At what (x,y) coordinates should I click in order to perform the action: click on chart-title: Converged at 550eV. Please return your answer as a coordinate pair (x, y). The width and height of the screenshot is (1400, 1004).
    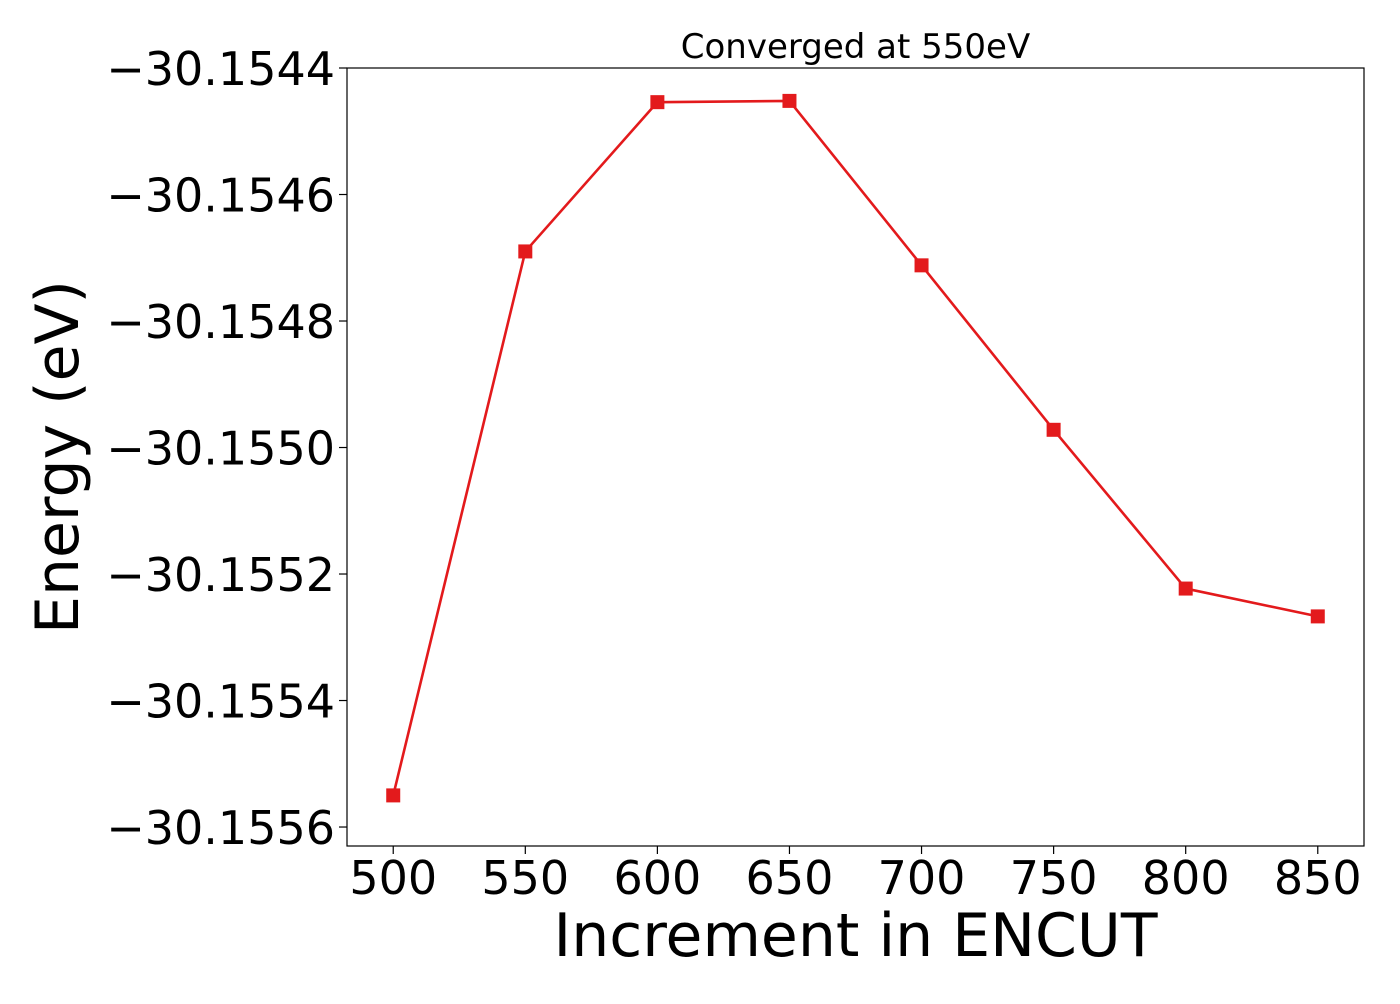
    Looking at the image, I should click on (855, 47).